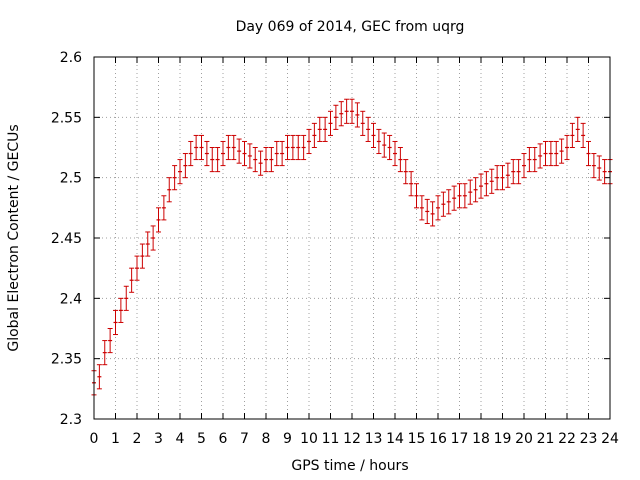 The height and width of the screenshot is (480, 640). I want to click on x-tick-label: 11, so click(331, 439).